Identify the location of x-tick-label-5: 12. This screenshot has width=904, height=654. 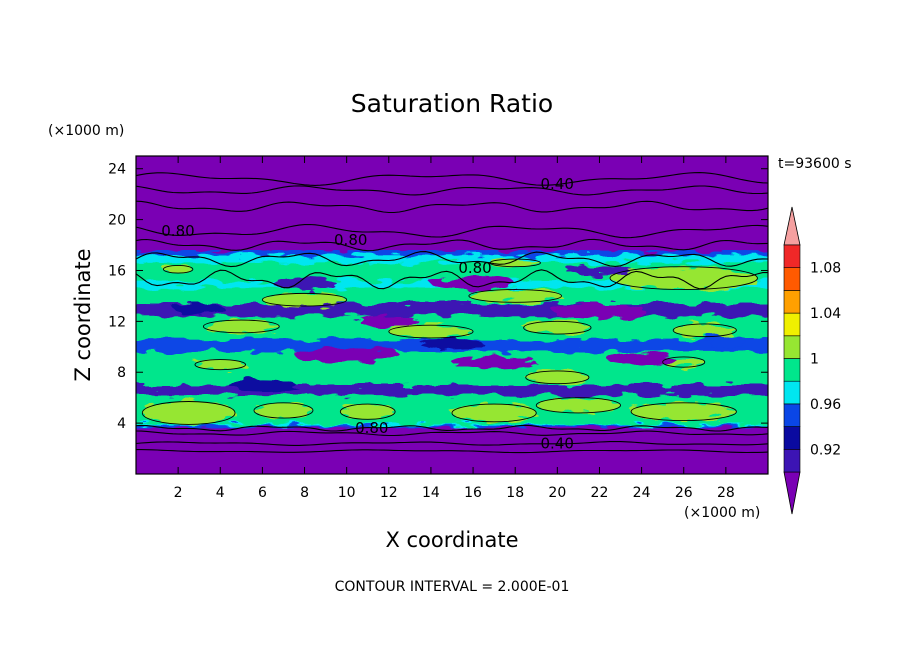
(389, 493).